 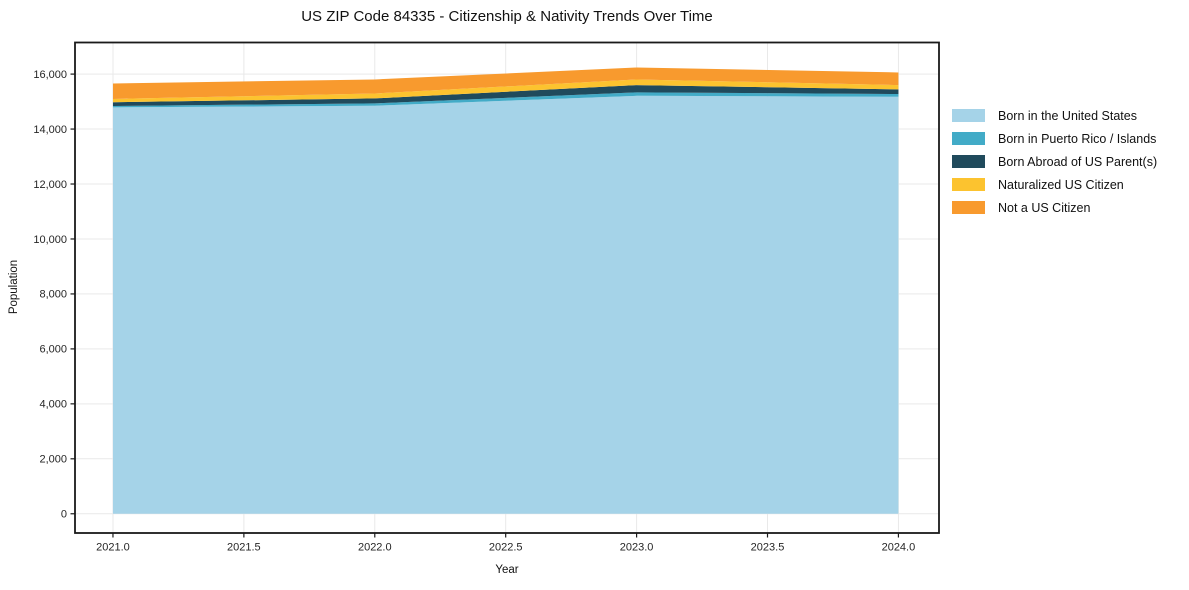 What do you see at coordinates (244, 548) in the screenshot?
I see `x-tick-label: 2021.5` at bounding box center [244, 548].